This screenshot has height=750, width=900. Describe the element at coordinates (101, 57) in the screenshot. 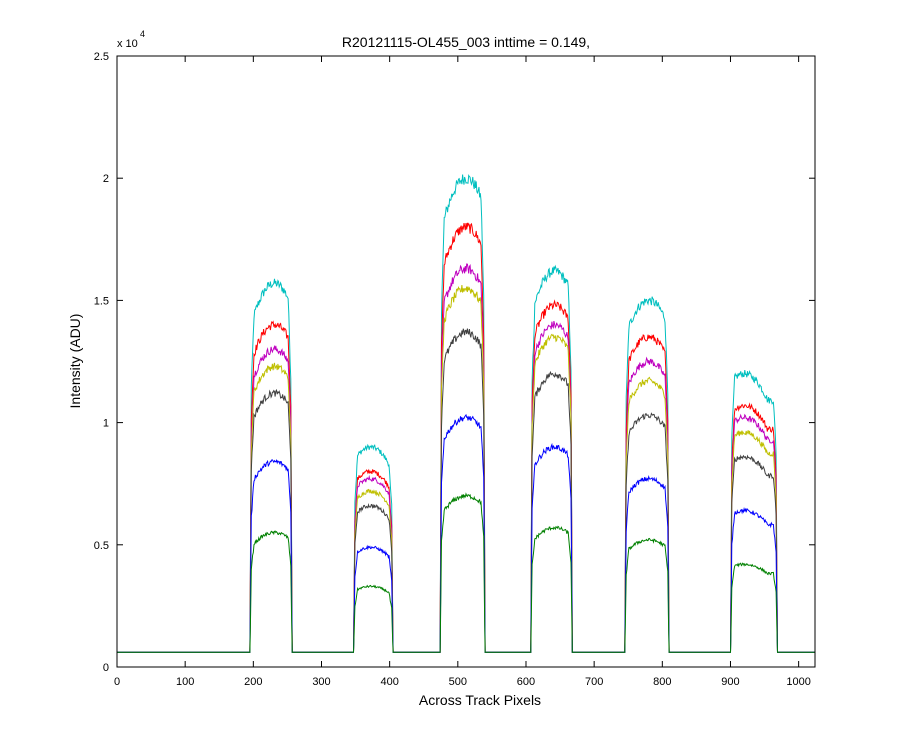

I see `y-tick-label: 2.5` at that location.